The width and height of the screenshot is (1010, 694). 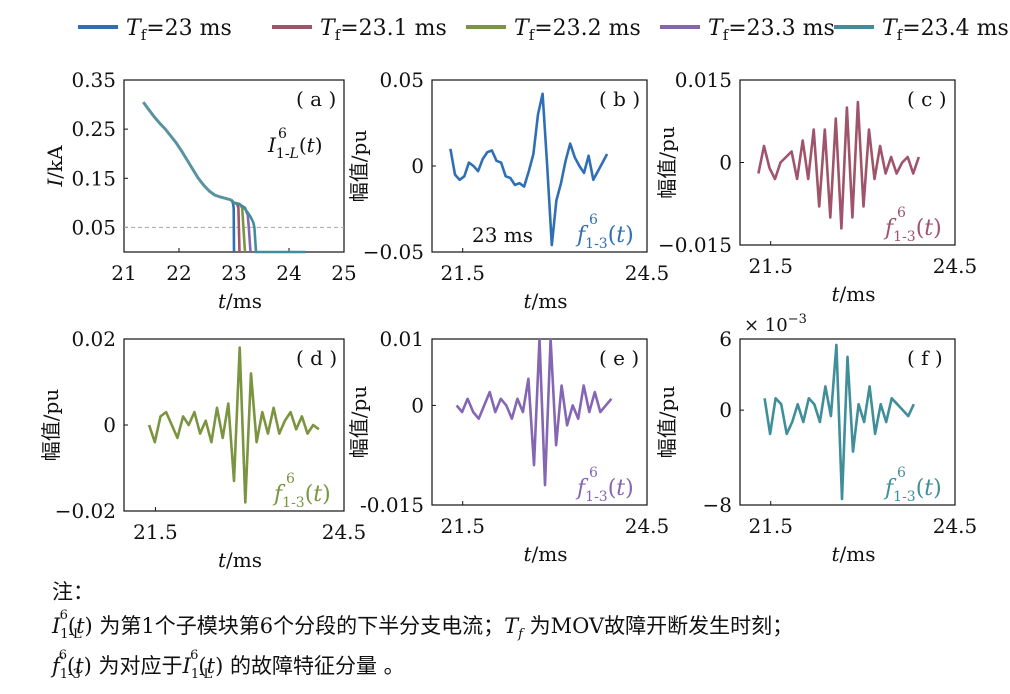 What do you see at coordinates (383, 30) in the screenshot?
I see `legend-label-1: Tf=23.1 ms` at bounding box center [383, 30].